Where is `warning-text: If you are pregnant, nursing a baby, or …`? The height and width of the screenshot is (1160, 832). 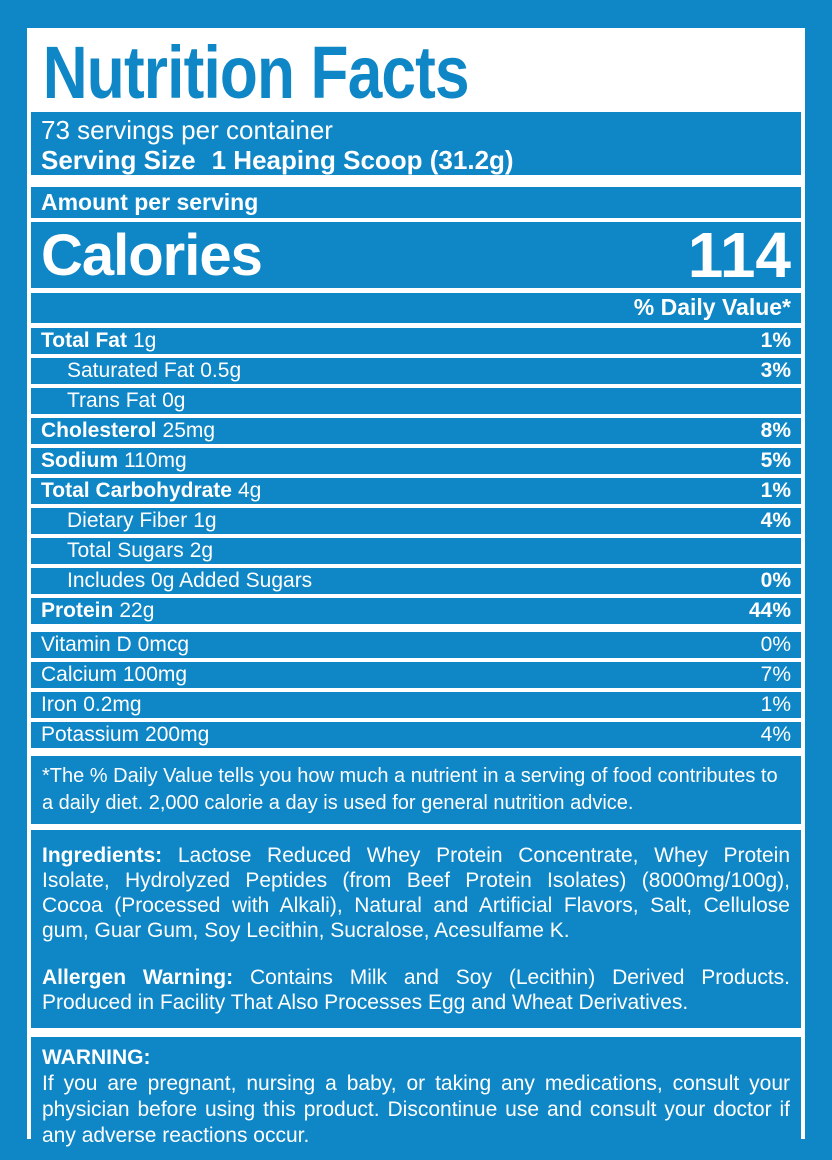 warning-text: If you are pregnant, nursing a baby, or … is located at coordinates (416, 1109).